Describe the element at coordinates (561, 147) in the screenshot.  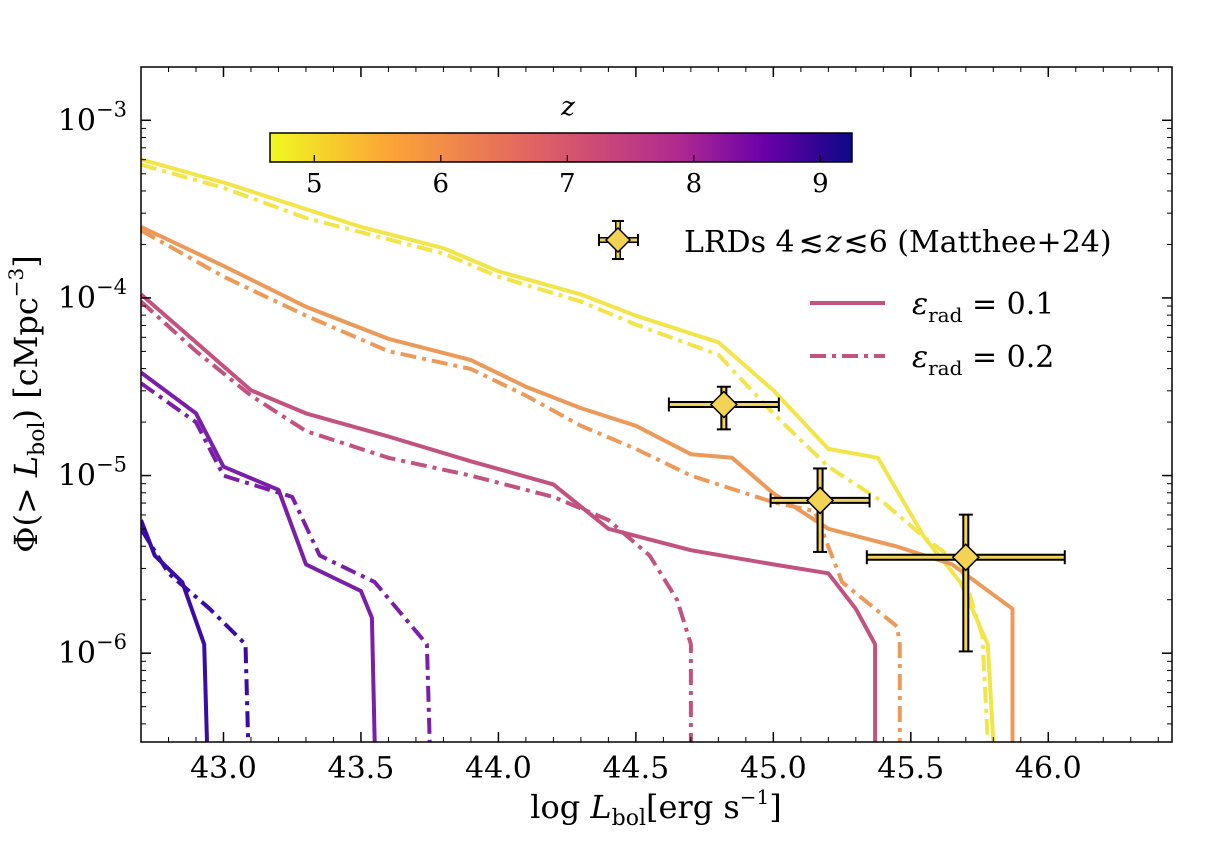
I see `colorbar` at that location.